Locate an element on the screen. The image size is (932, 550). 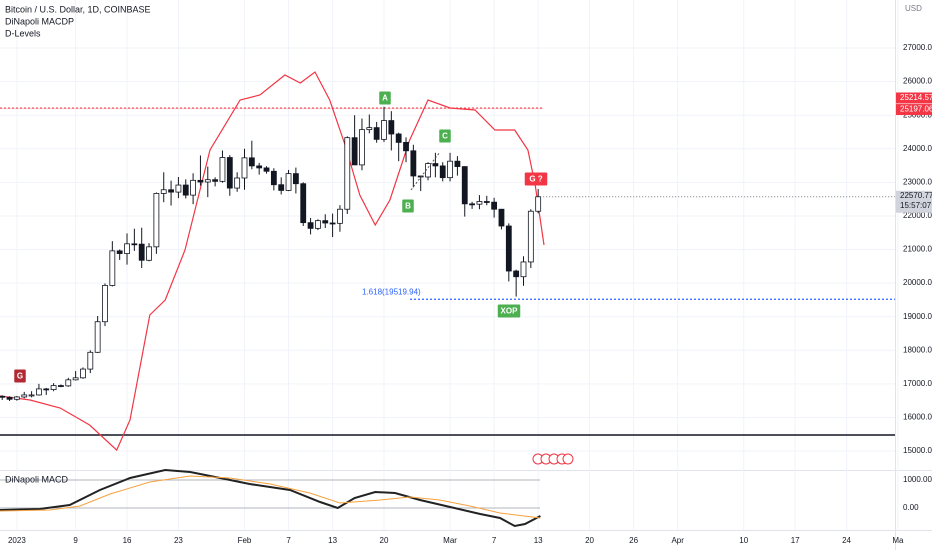
y-tick-label: 1000.00 is located at coordinates (917, 479).